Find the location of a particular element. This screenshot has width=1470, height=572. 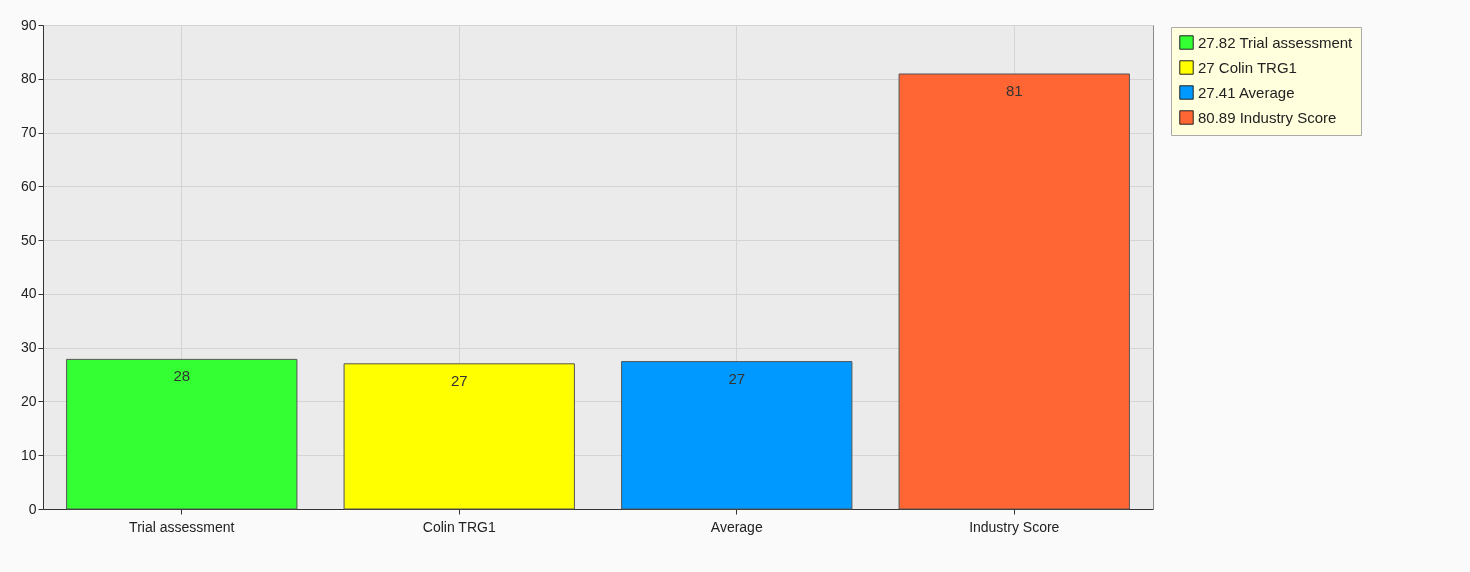

y-tick-label: 70 is located at coordinates (28, 132).